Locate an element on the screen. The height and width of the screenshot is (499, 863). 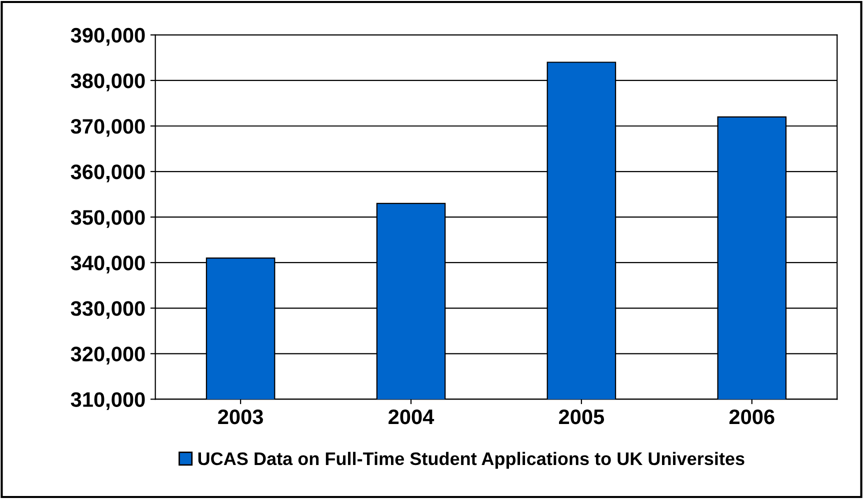
y-tick-label: 350,000 is located at coordinates (107, 219).